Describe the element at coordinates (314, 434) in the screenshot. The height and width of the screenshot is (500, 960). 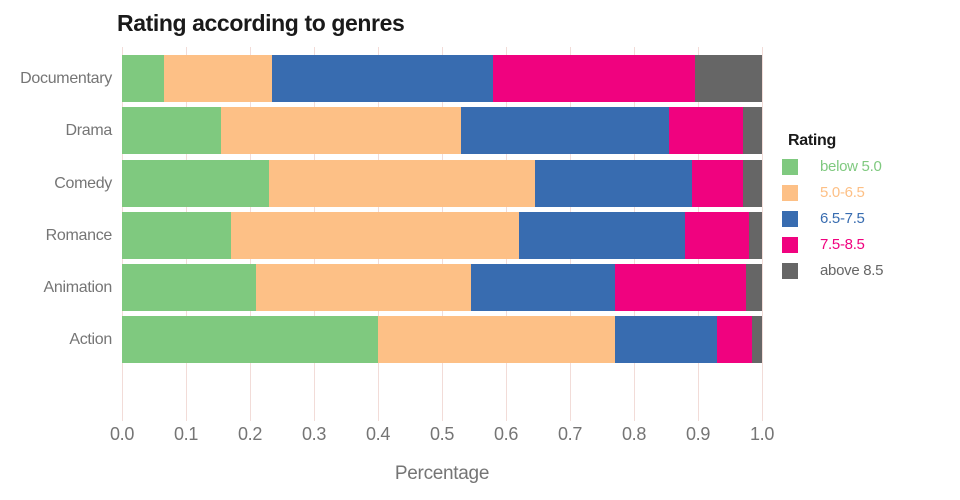
I see `x-tick-label-0.3: 0.3` at that location.